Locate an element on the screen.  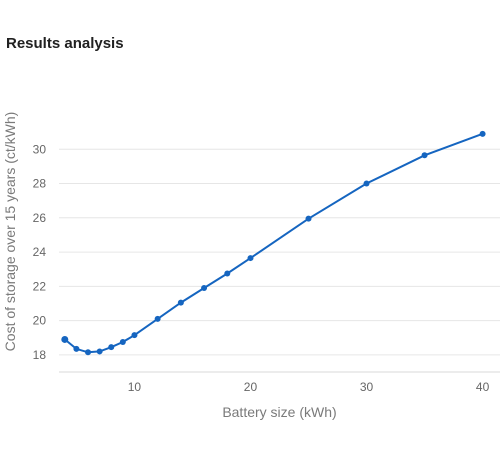
y-tick-label: 20 is located at coordinates (40, 321).